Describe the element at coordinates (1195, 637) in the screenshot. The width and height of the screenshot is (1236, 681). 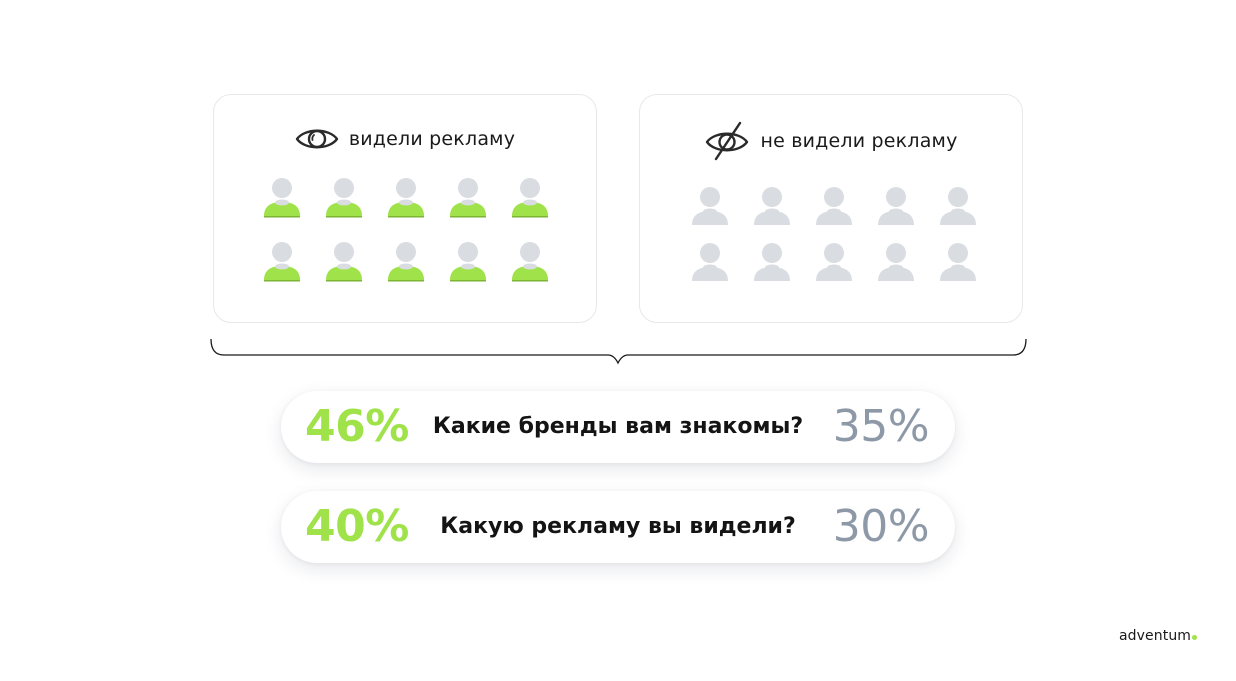
I see `logo-dot` at that location.